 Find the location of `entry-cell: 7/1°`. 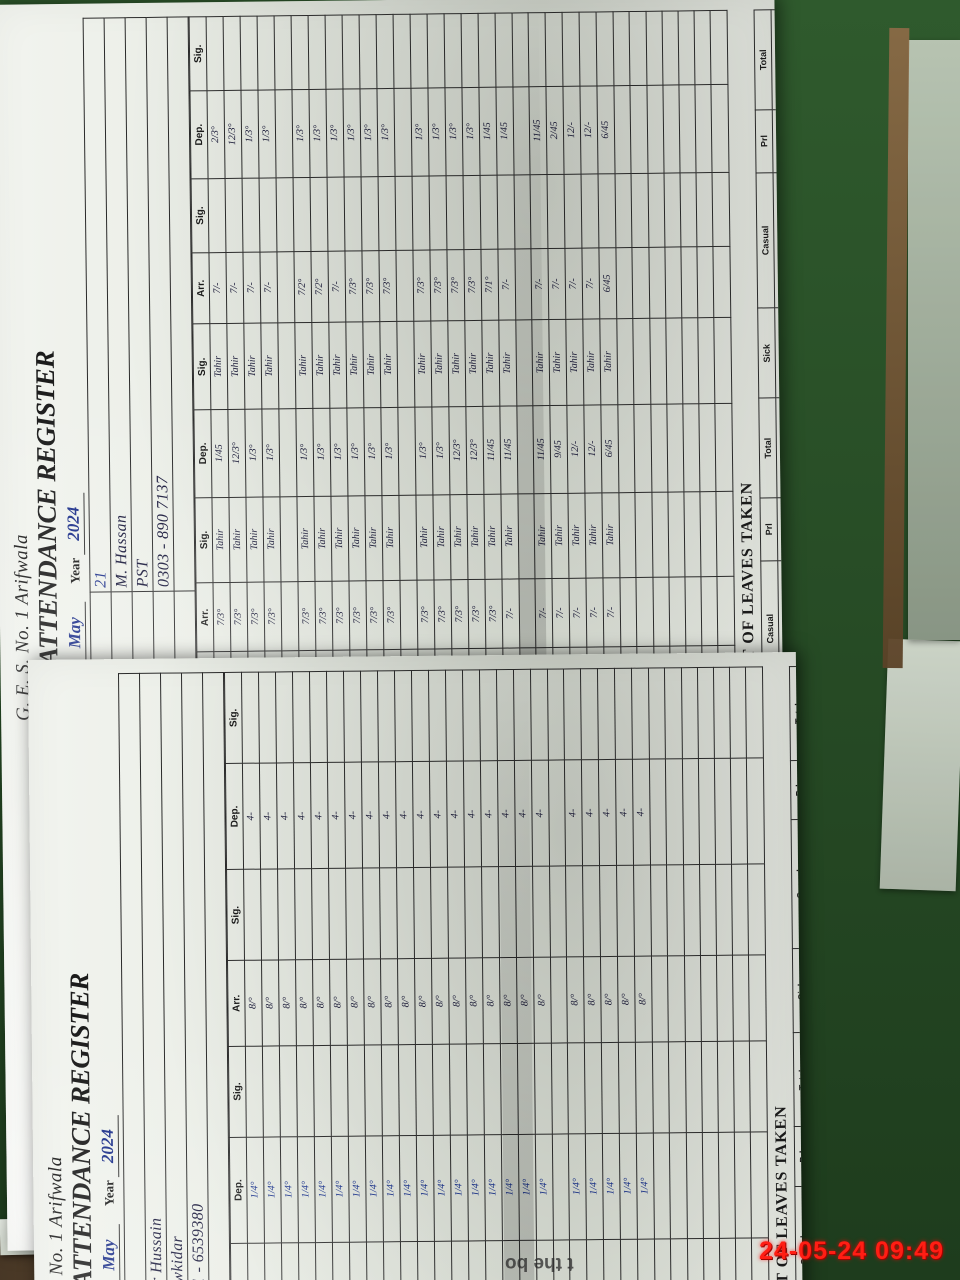

entry-cell: 7/1° is located at coordinates (489, 284).